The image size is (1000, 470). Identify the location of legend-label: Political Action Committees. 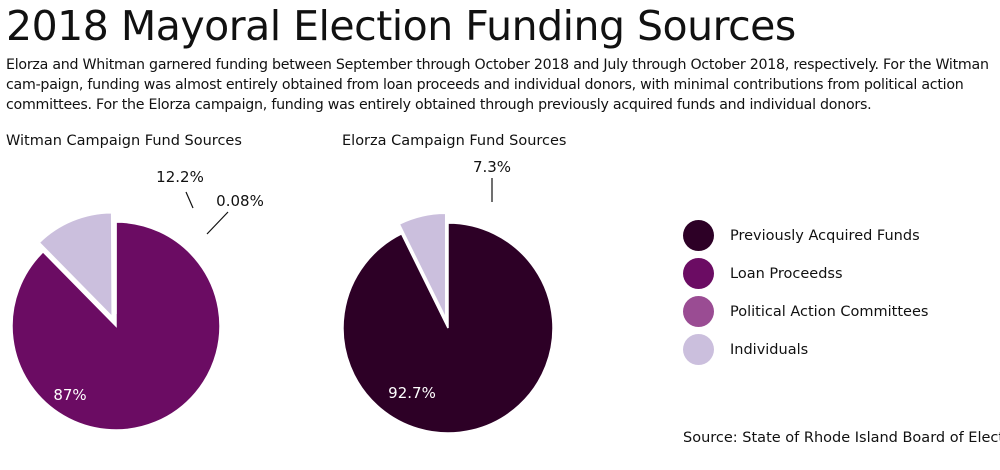
(829, 312).